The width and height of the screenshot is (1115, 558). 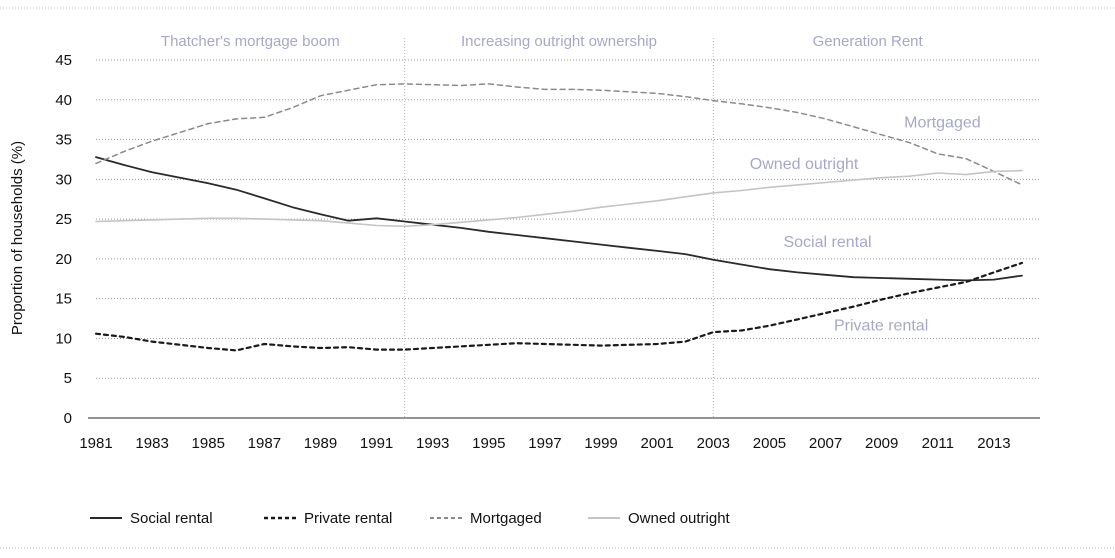 I want to click on legend-label: Private rental, so click(x=348, y=518).